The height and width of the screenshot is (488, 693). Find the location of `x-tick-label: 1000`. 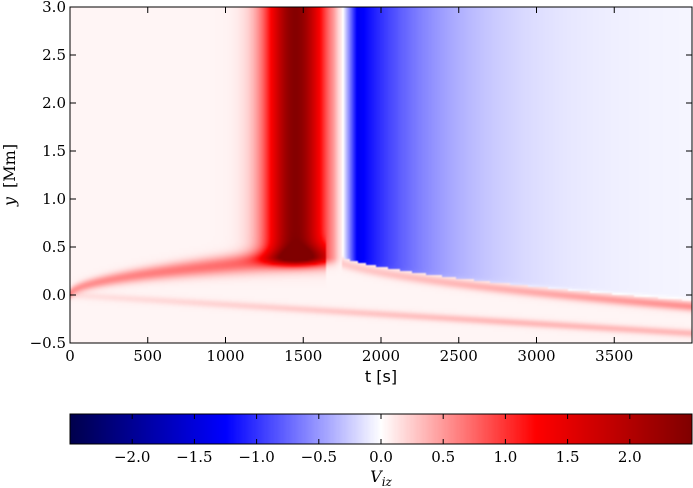

x-tick-label: 1000 is located at coordinates (225, 356).